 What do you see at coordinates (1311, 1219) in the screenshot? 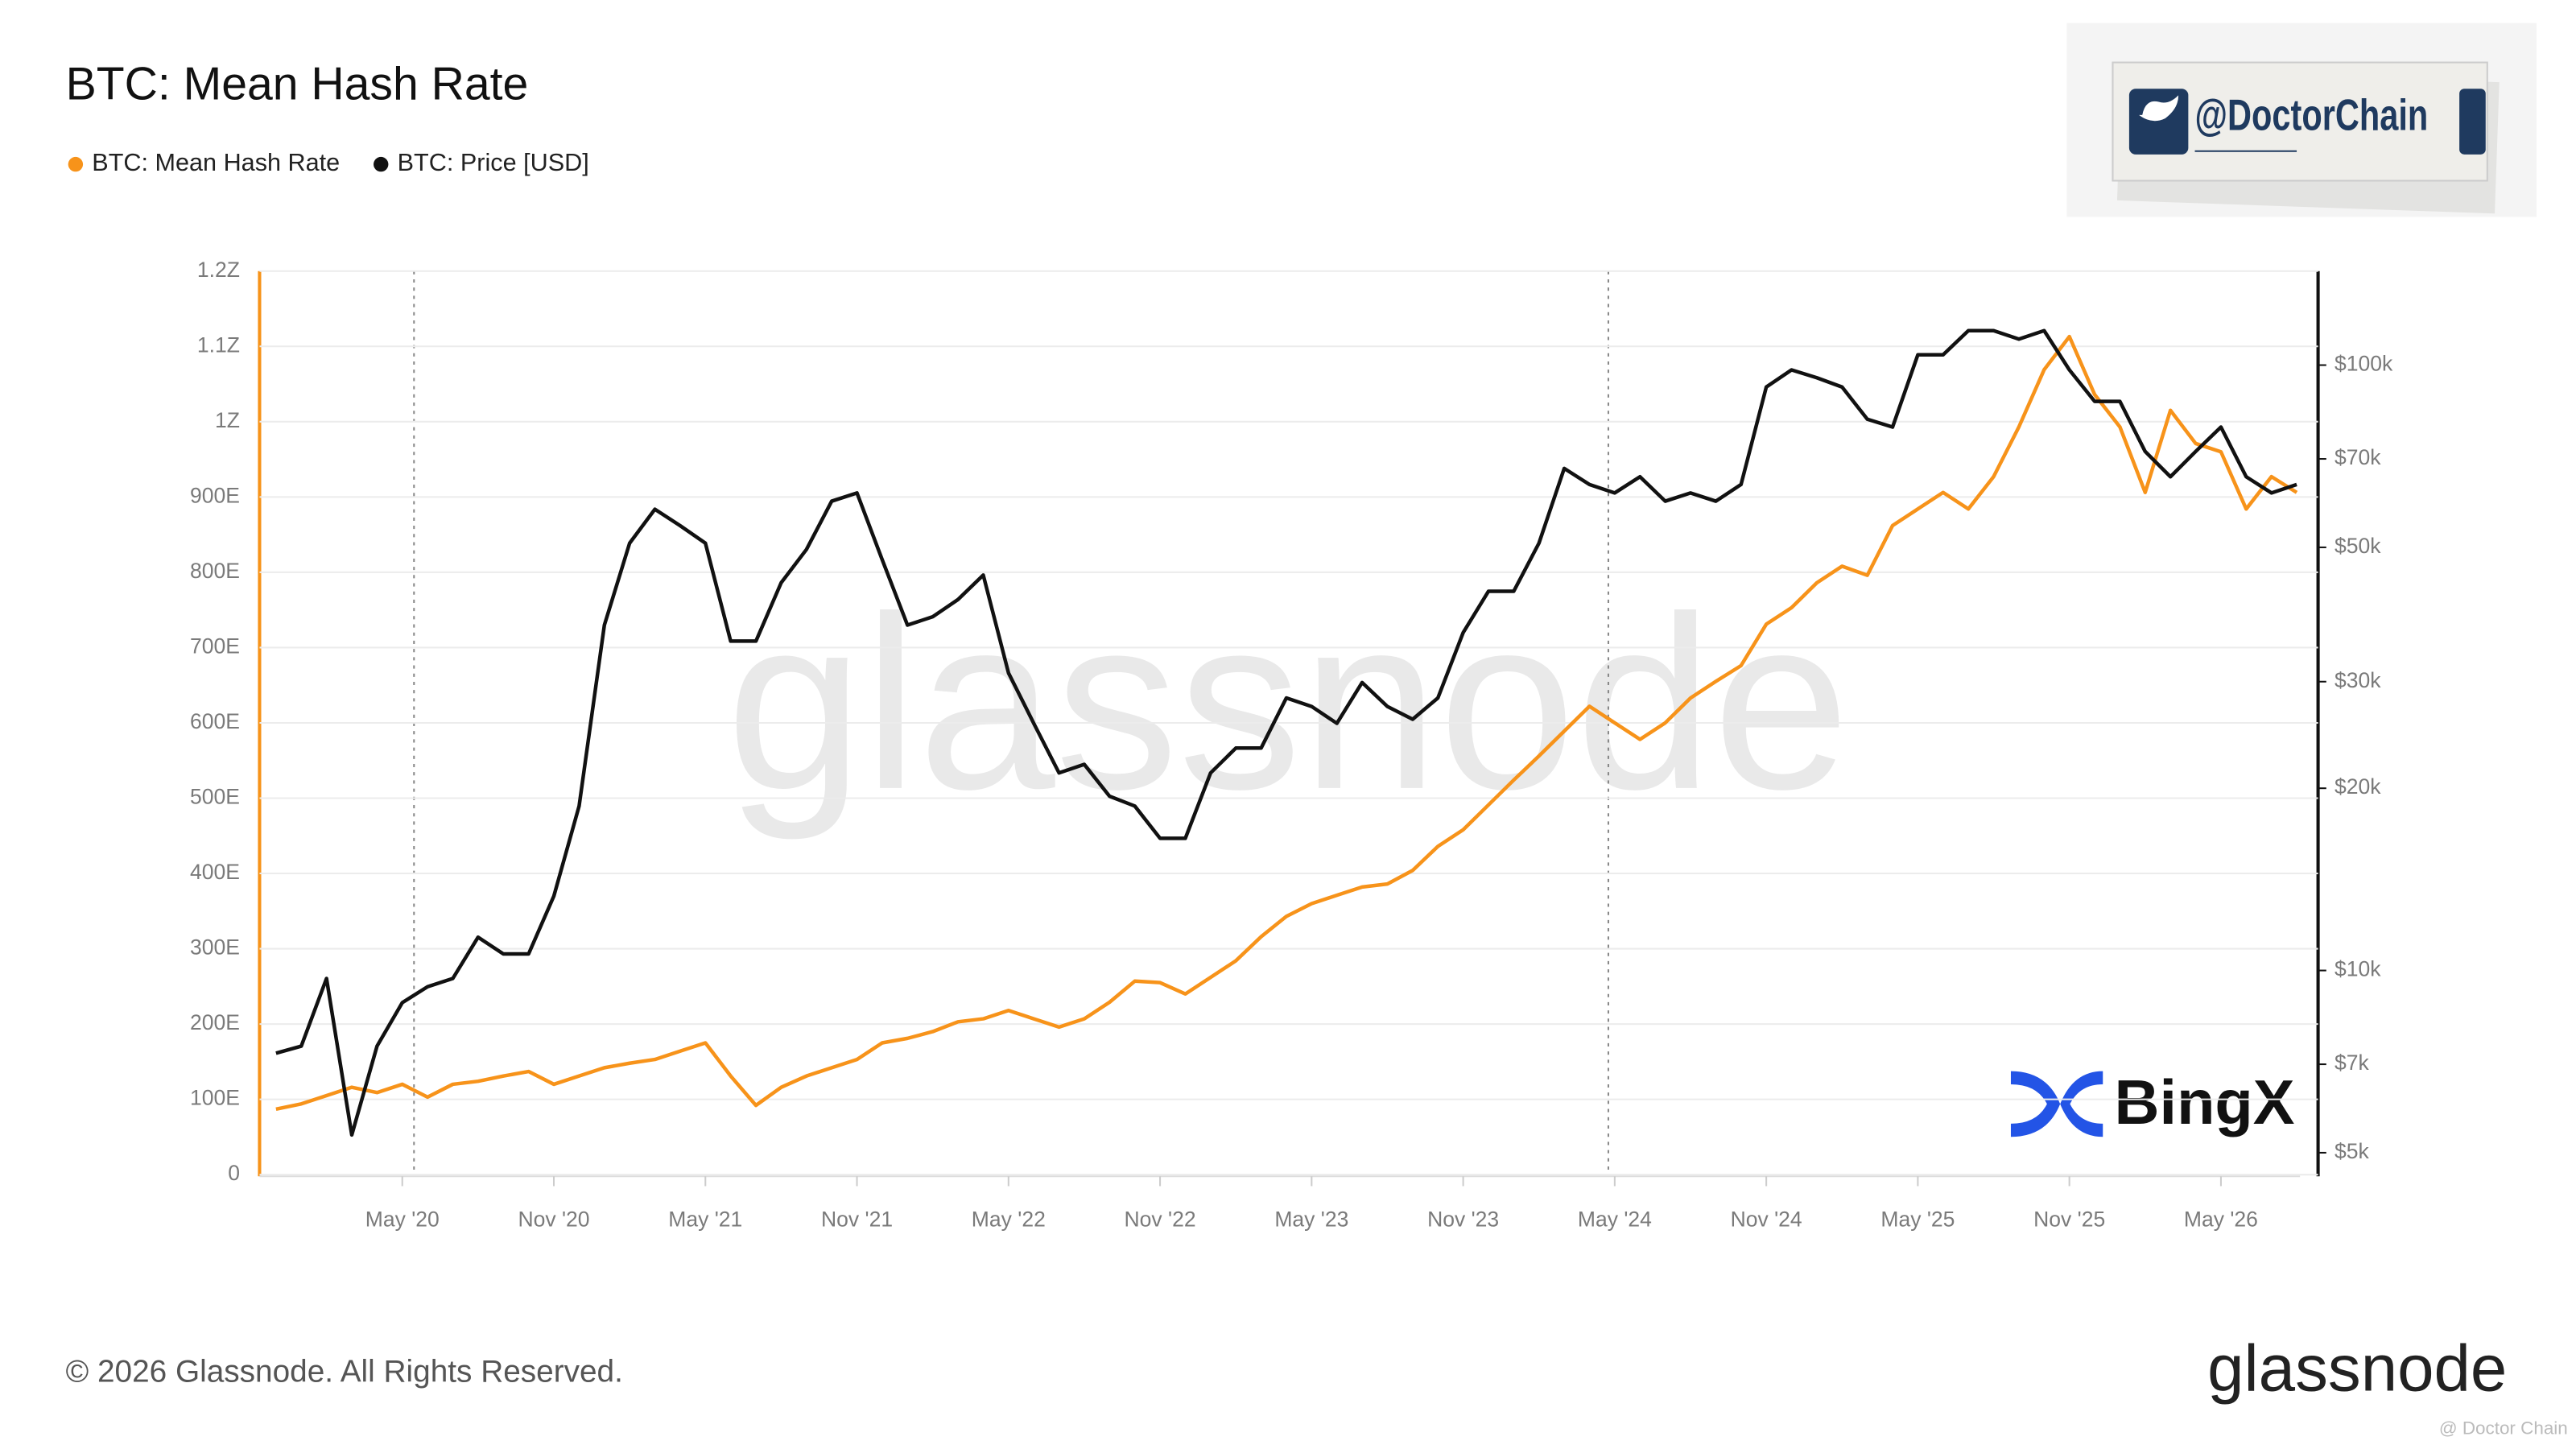
I see `x-tick-label: May '23` at bounding box center [1311, 1219].